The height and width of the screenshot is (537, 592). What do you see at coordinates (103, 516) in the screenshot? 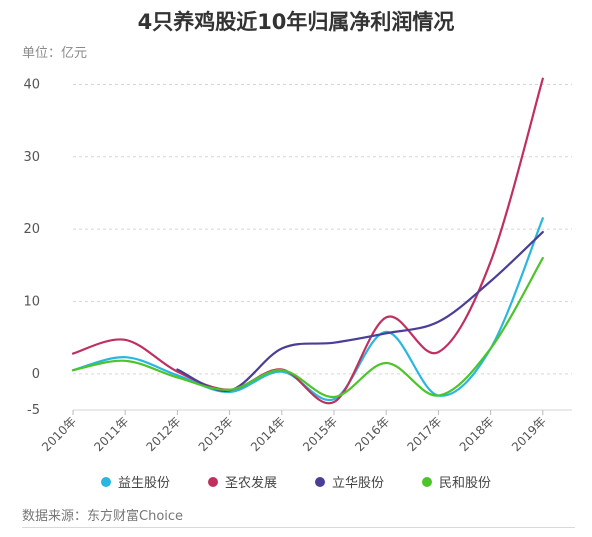
I see `source-note: 数据来源：东方财富Choice` at bounding box center [103, 516].